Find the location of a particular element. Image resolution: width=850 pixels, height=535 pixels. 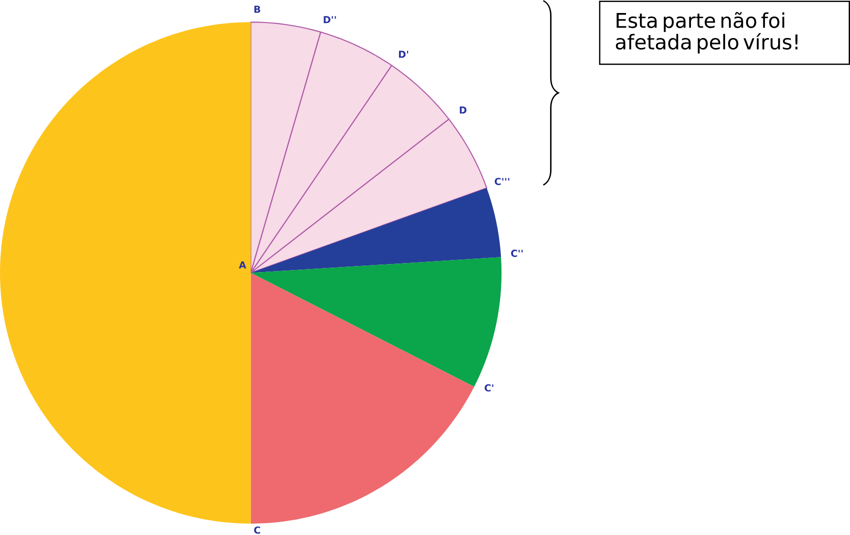

text: B is located at coordinates (257, 9).